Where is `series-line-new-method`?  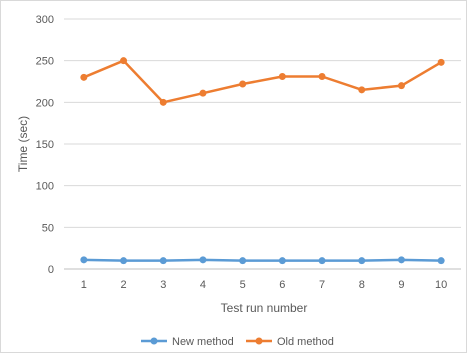
series-line-new-method is located at coordinates (262, 260).